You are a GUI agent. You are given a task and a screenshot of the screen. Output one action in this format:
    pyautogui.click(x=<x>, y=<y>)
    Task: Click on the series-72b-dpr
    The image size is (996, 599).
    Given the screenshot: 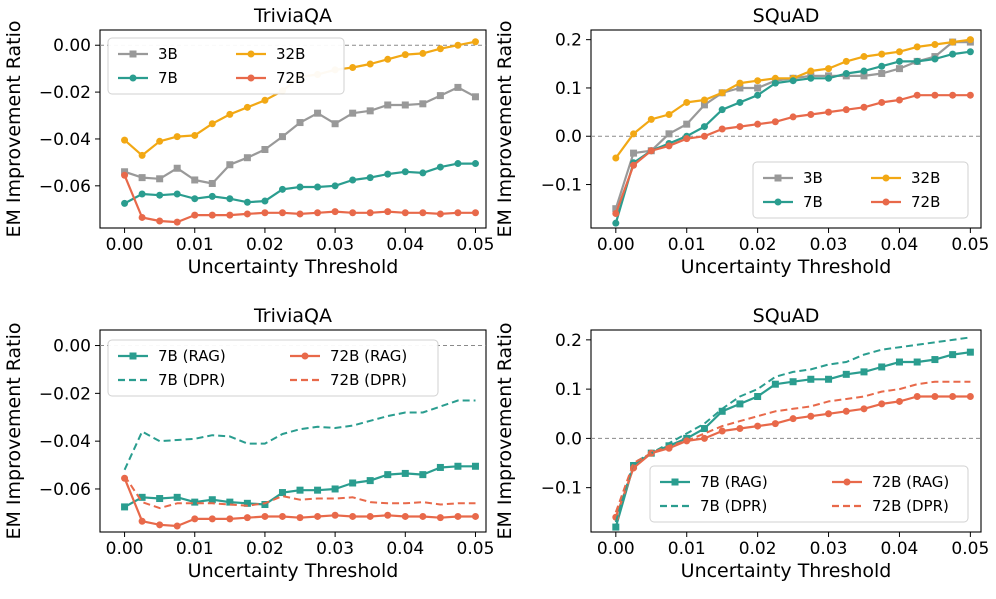 What is the action you would take?
    pyautogui.click(x=792, y=446)
    